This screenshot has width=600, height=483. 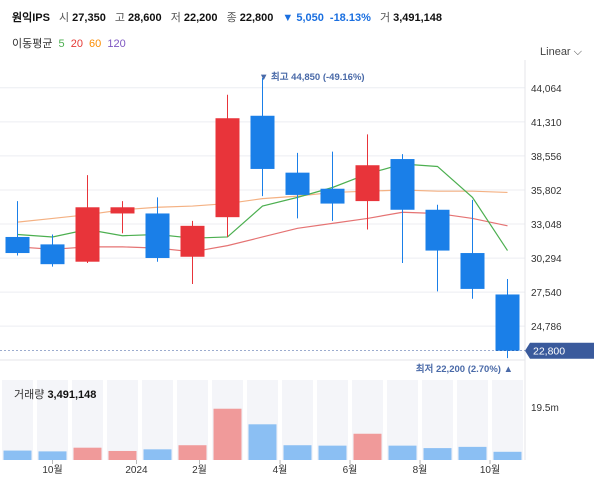 What do you see at coordinates (546, 225) in the screenshot?
I see `y-tick-label: 33,048` at bounding box center [546, 225].